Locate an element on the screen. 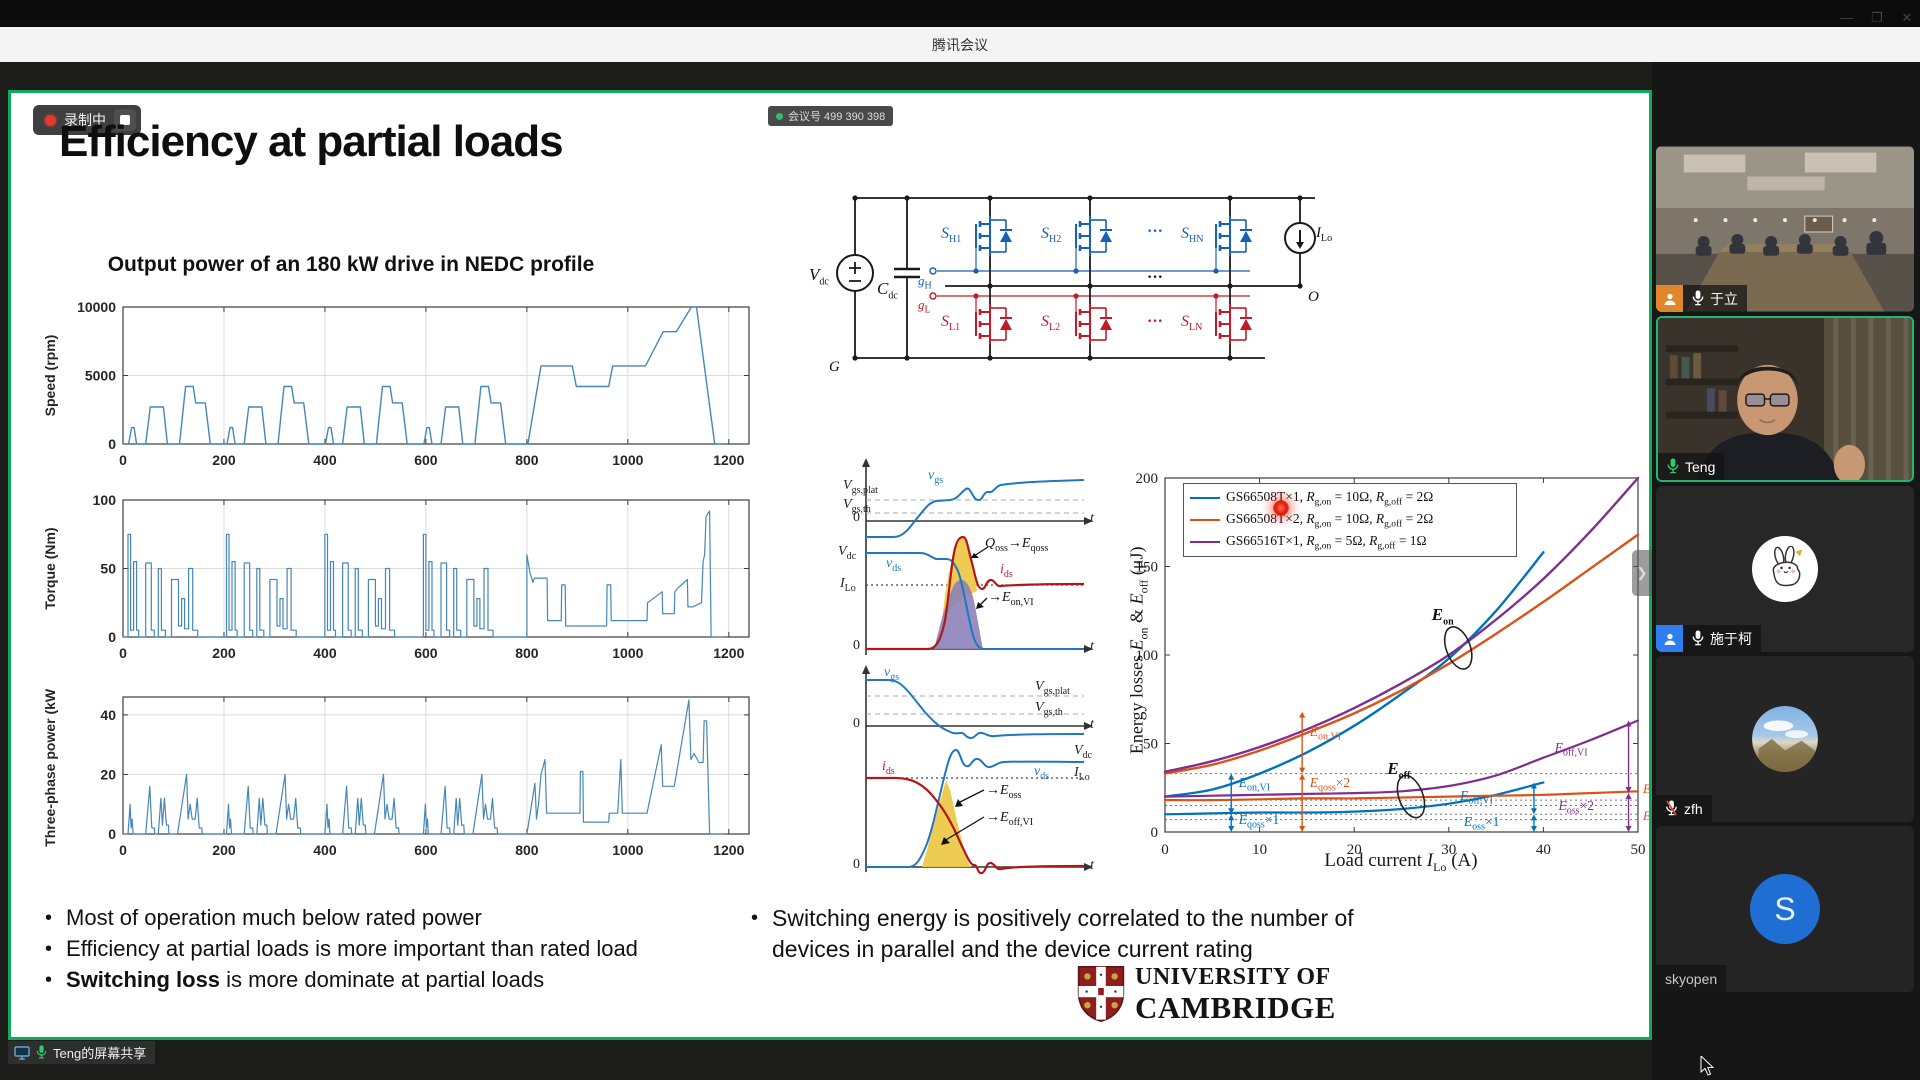 The height and width of the screenshot is (1080, 1920). speaker-video is located at coordinates (1785, 399).